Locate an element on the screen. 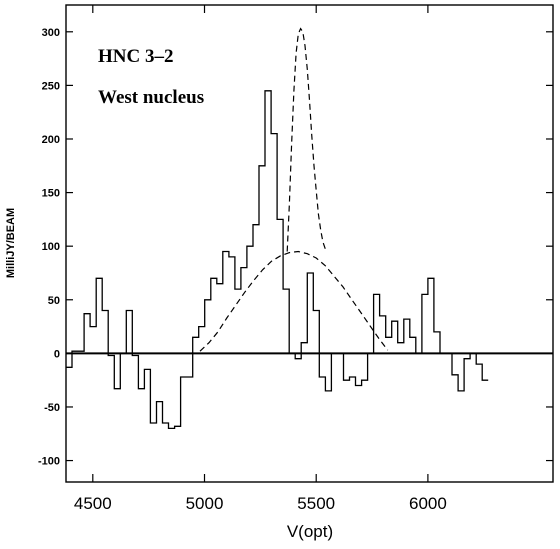 This screenshot has height=549, width=560. x-tick-label: 4500 is located at coordinates (93, 503).